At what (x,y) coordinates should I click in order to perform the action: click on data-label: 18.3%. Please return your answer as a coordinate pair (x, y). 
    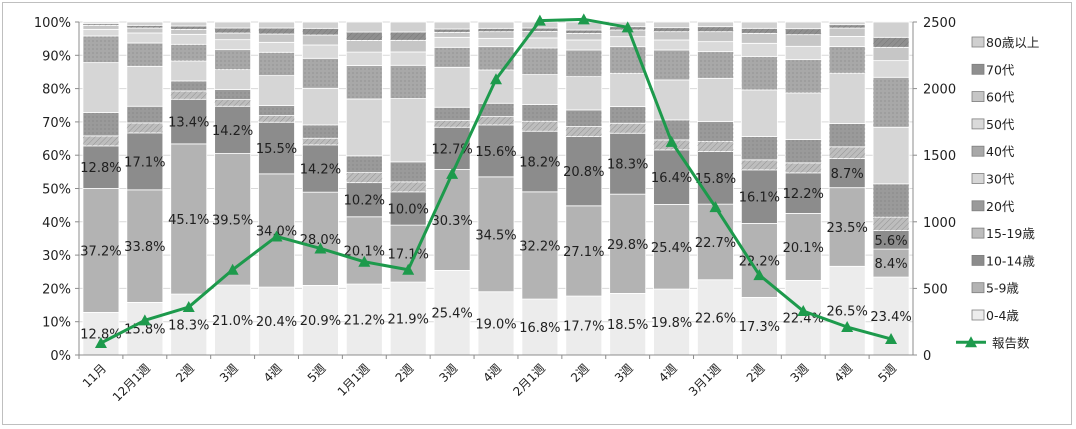
    Looking at the image, I should click on (627, 165).